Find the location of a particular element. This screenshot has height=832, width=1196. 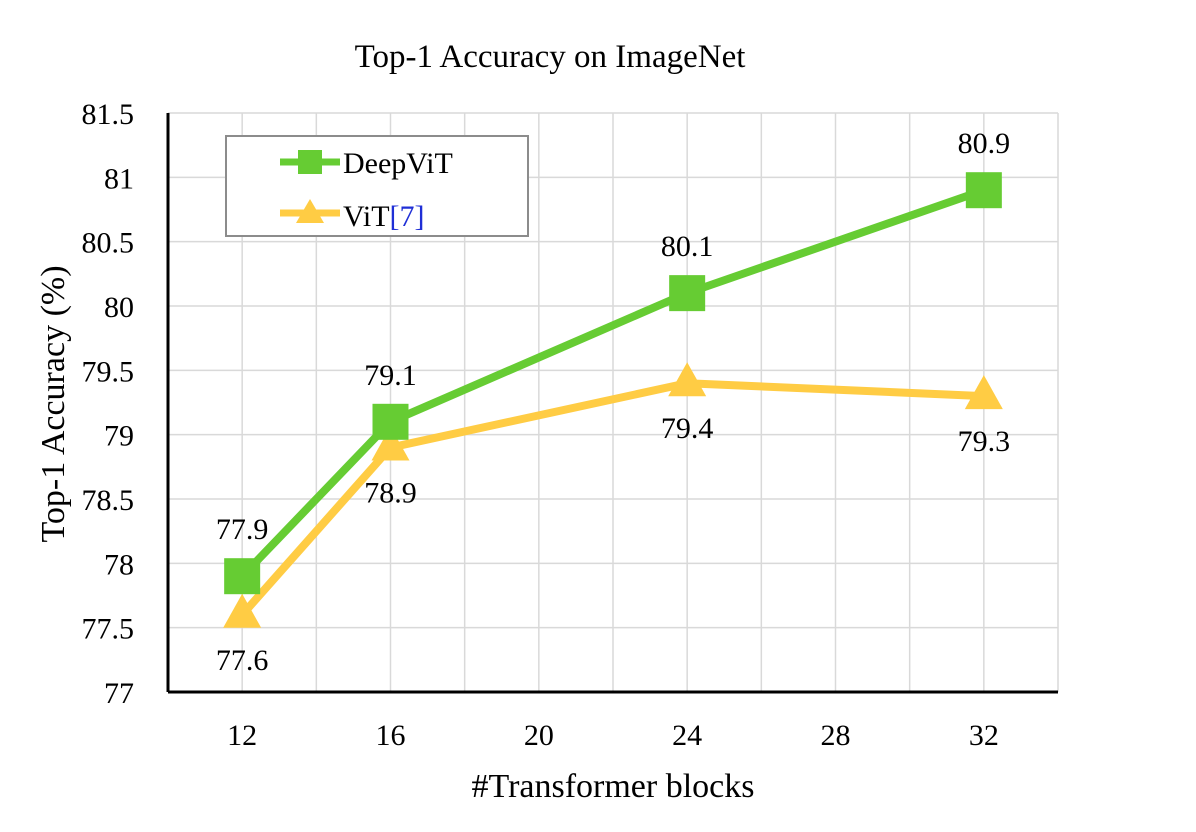

y-tick-labels: 77 77.5 78 78.5 79 79.5 80 80.5 81 81.5 is located at coordinates (108, 404).